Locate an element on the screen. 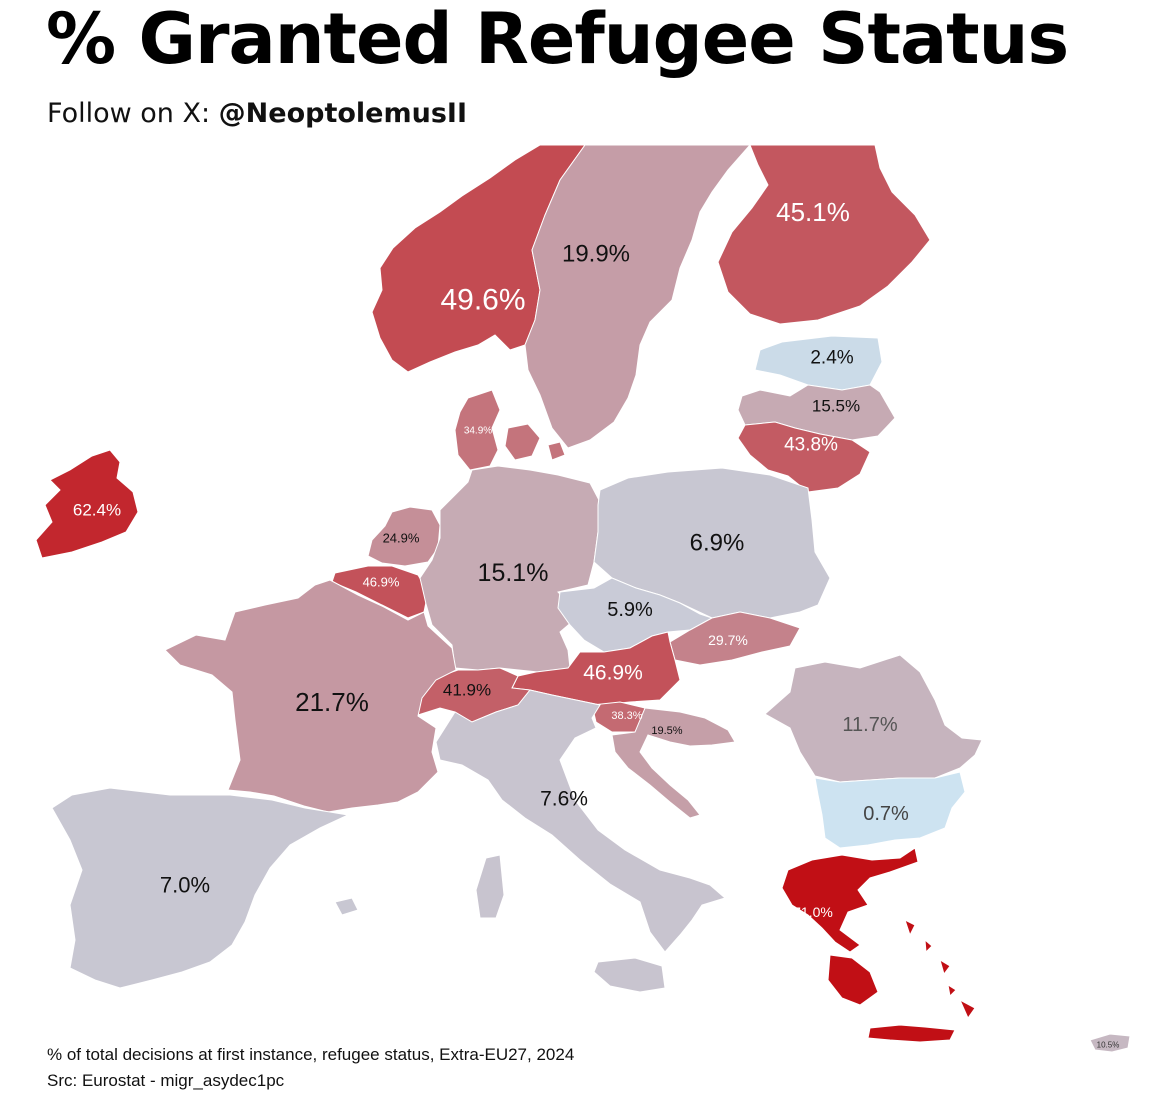 Image resolution: width=1160 pixels, height=1095 pixels. follow-prefix: Follow on X: is located at coordinates (133, 113).